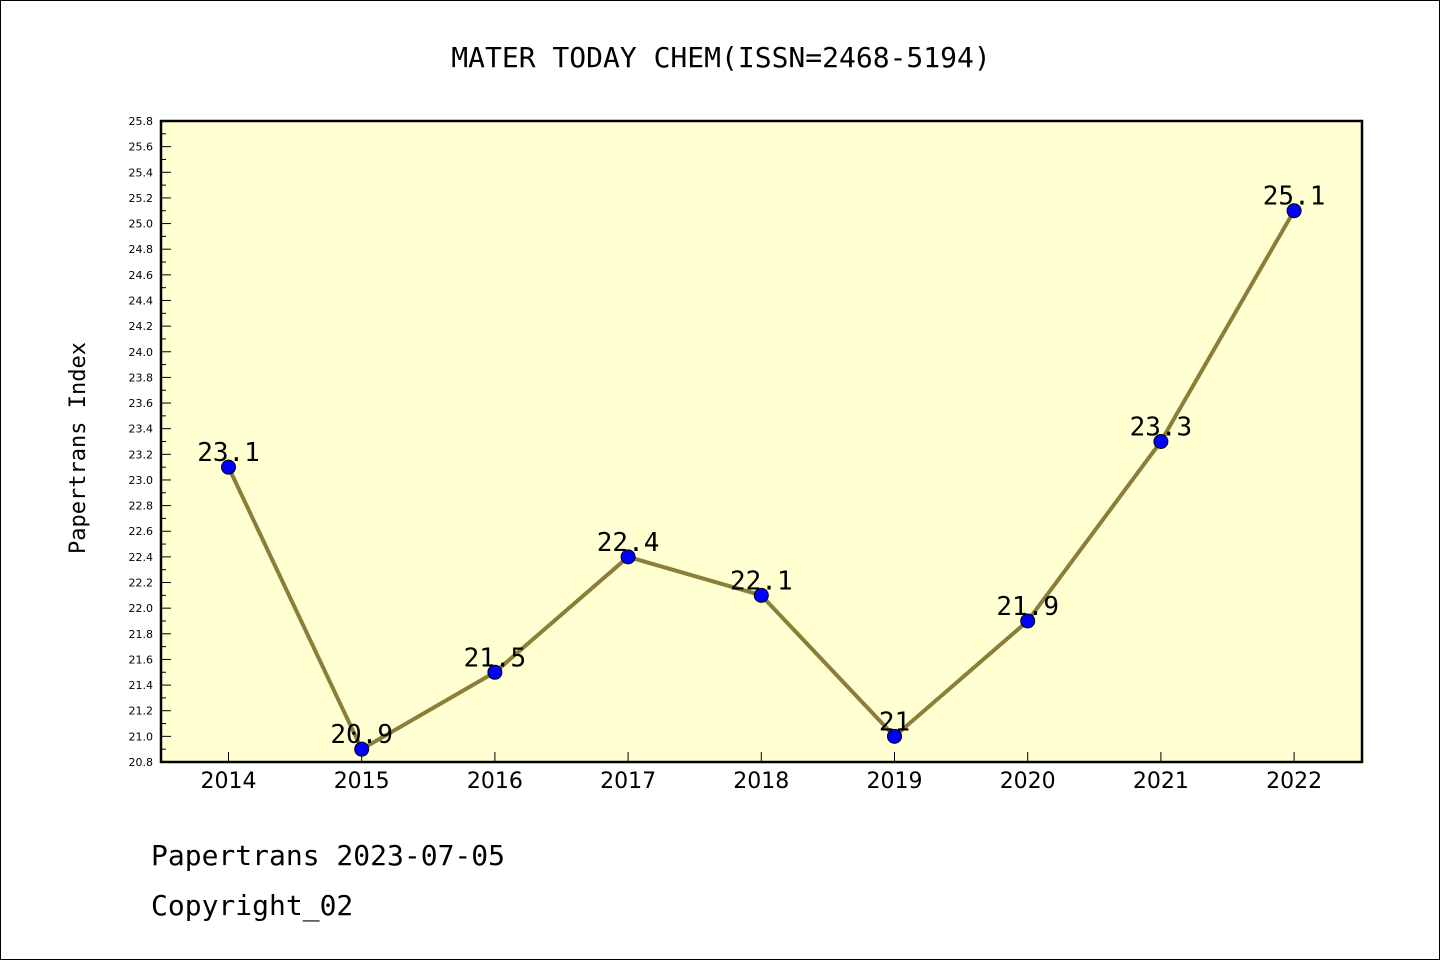  I want to click on x-axis-ticks: 2014 2015 2016 2017 2018 2019 2020 2021 2022, so click(761, 773).